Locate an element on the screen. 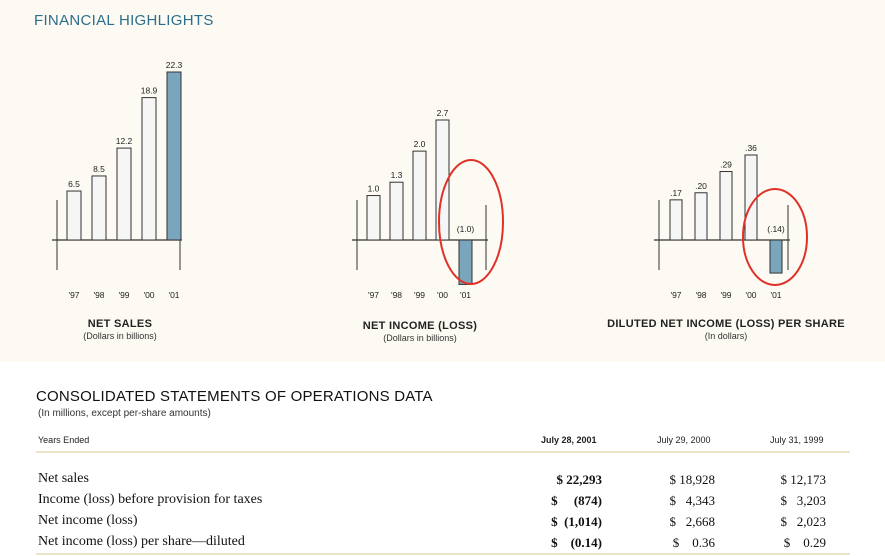  data-label: 22.3 is located at coordinates (174, 65).